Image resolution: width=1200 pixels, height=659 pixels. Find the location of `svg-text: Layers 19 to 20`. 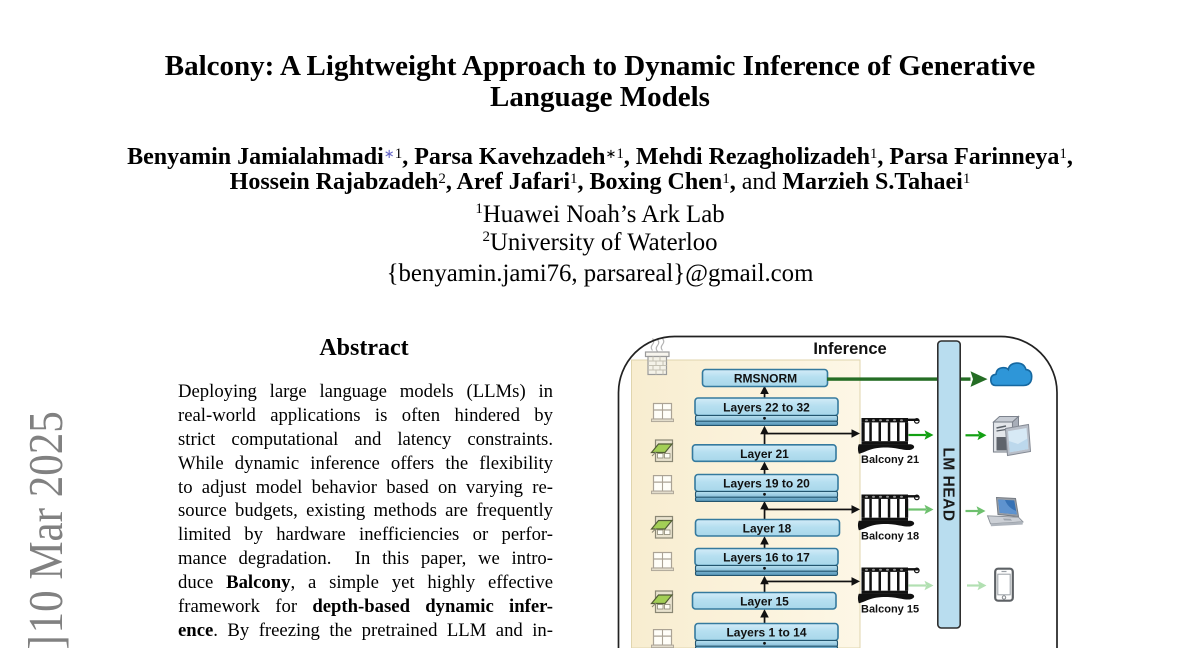

svg-text: Layers 19 to 20 is located at coordinates (766, 484).